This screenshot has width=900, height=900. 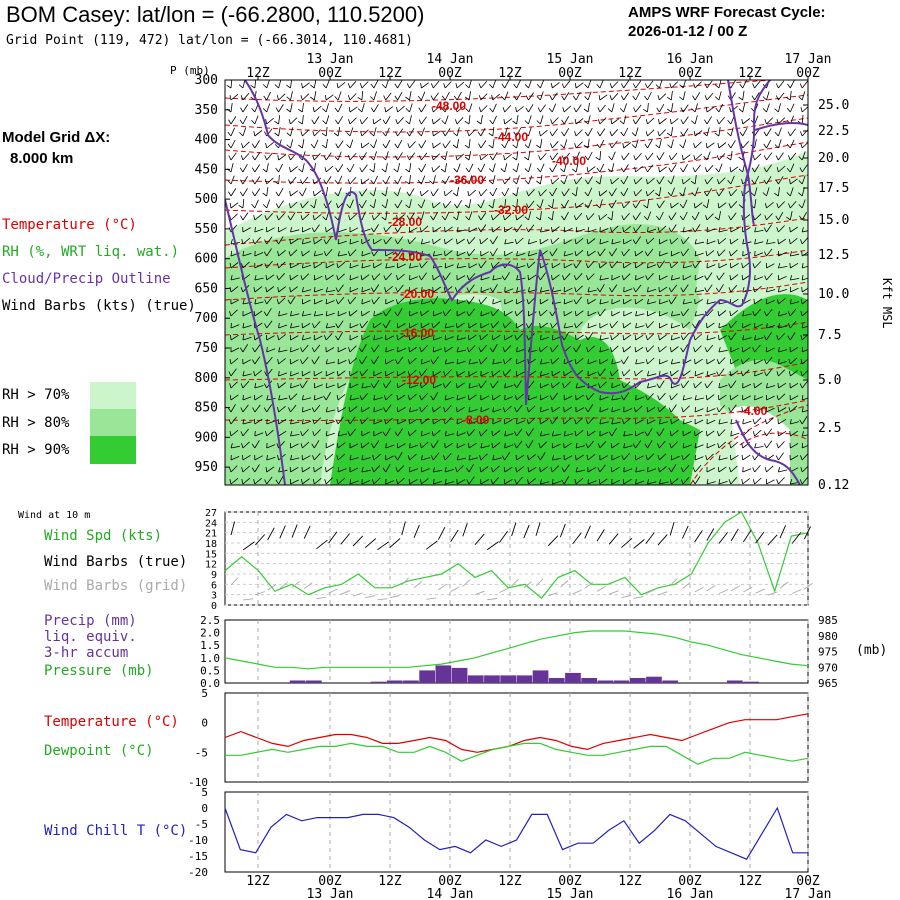 What do you see at coordinates (833, 485) in the screenshot?
I see `height-tick-label: 0.12` at bounding box center [833, 485].